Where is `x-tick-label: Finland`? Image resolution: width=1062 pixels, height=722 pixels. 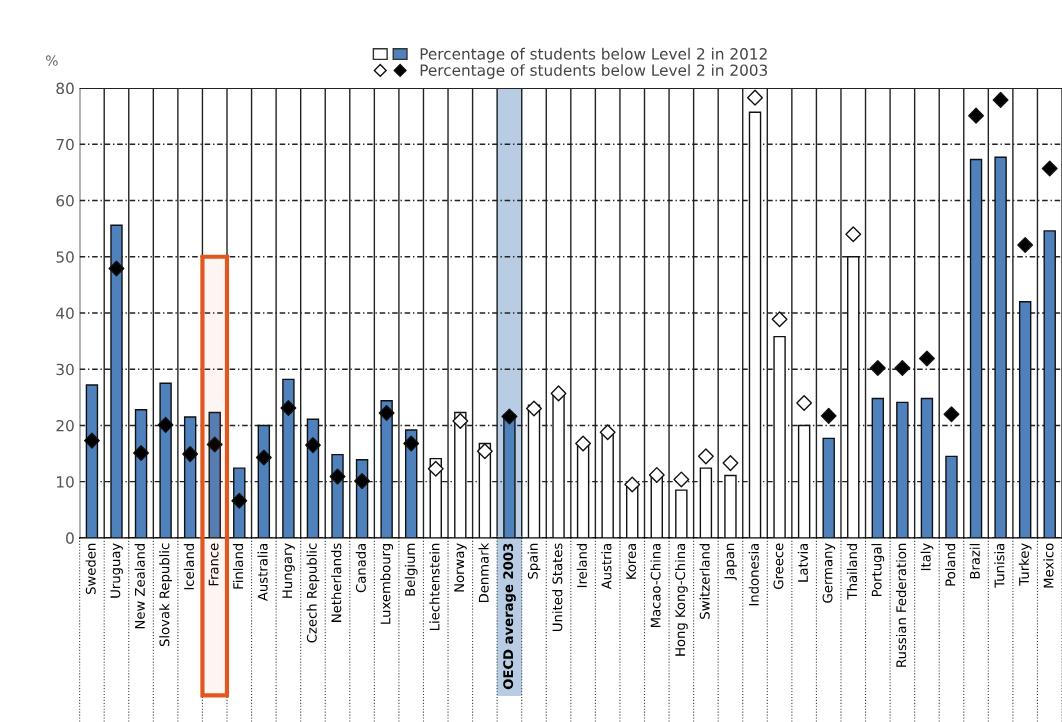
x-tick-label: Finland is located at coordinates (238, 566).